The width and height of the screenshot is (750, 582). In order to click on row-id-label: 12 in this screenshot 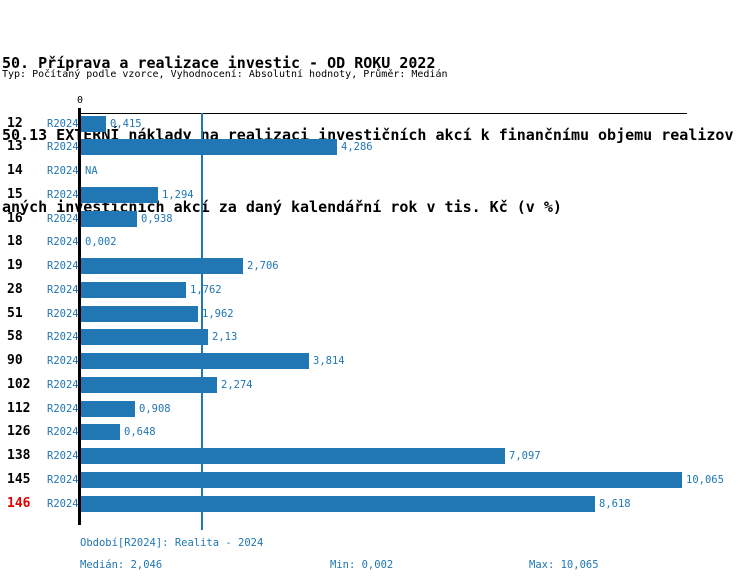, I will do `click(15, 123)`.